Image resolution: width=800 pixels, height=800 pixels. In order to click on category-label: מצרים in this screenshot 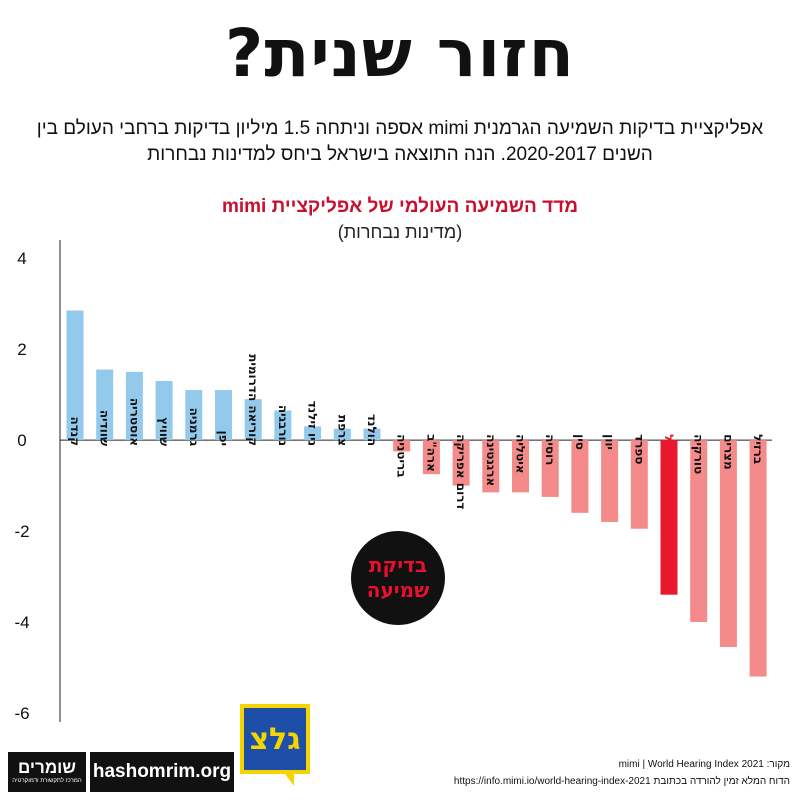, I will do `click(728, 452)`.